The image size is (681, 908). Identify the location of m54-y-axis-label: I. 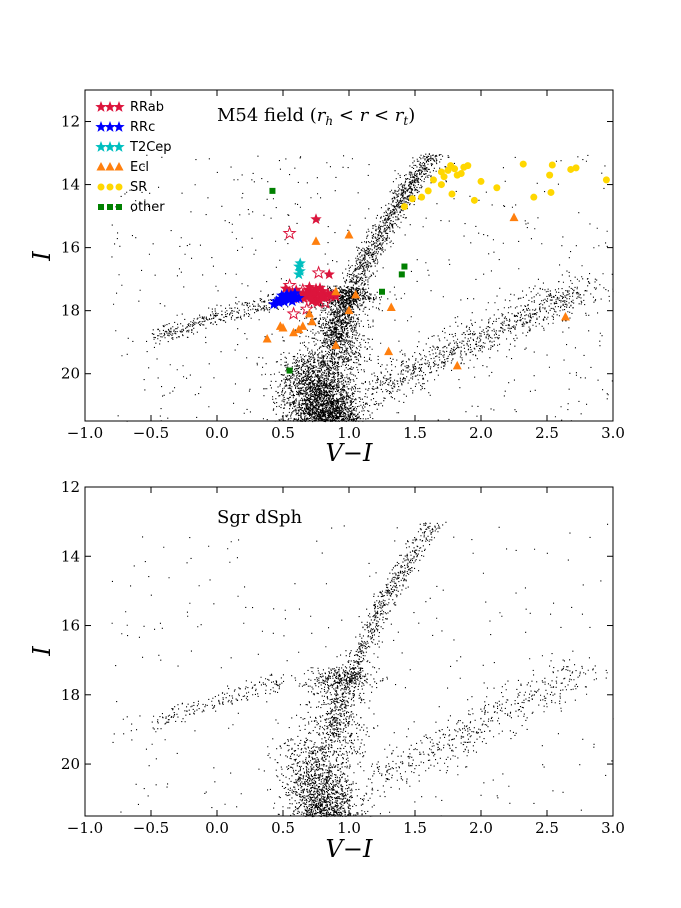
(42, 256).